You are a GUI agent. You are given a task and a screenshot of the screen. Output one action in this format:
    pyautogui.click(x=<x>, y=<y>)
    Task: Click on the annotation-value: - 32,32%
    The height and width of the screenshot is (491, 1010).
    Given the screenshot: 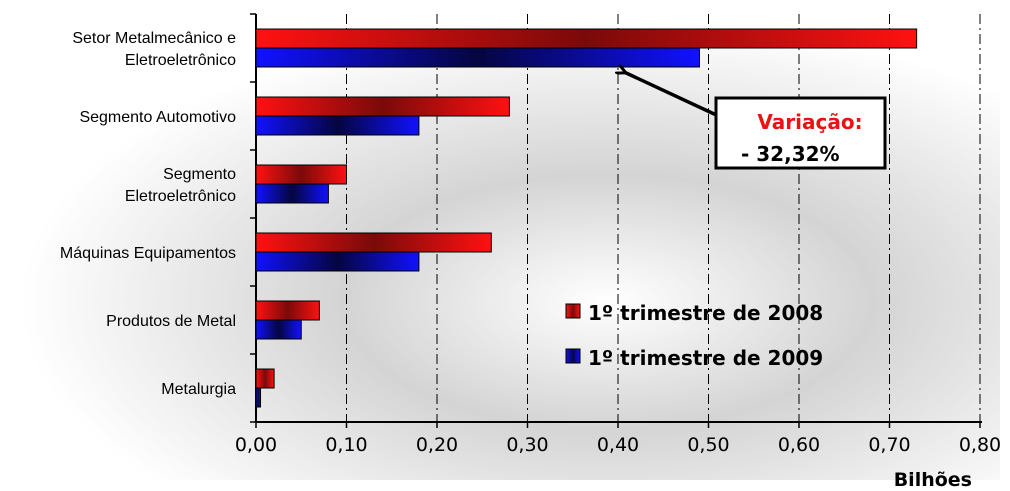 What is the action you would take?
    pyautogui.click(x=790, y=154)
    